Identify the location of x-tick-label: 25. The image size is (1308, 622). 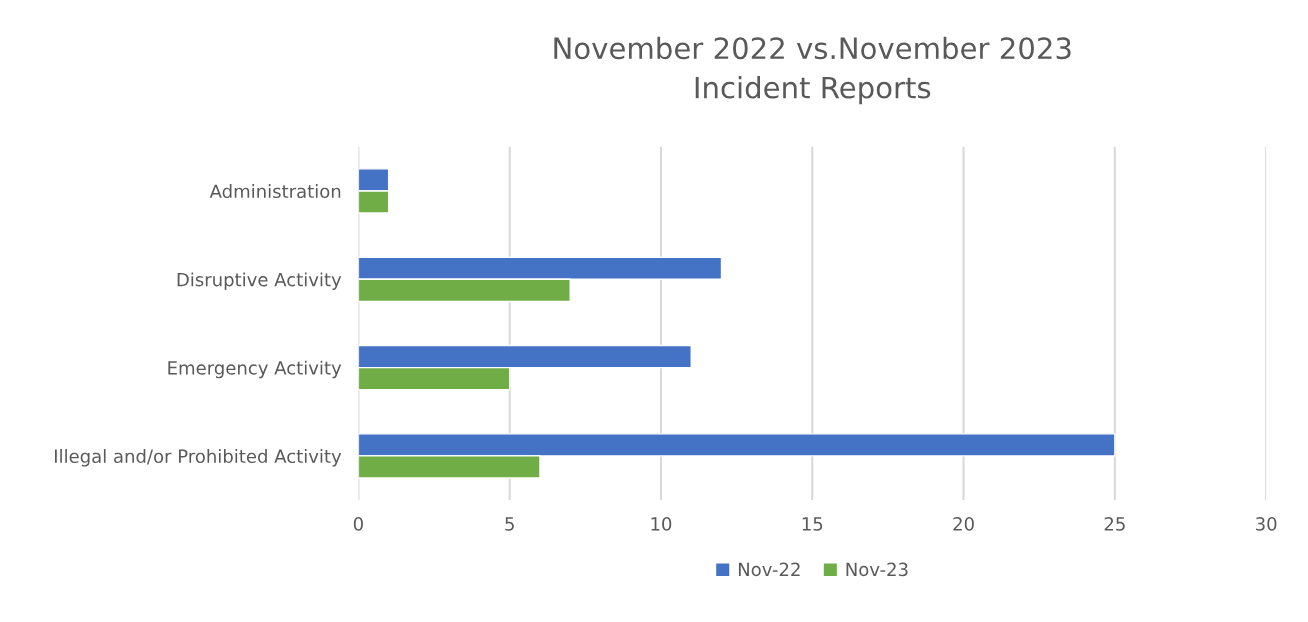
(1114, 524).